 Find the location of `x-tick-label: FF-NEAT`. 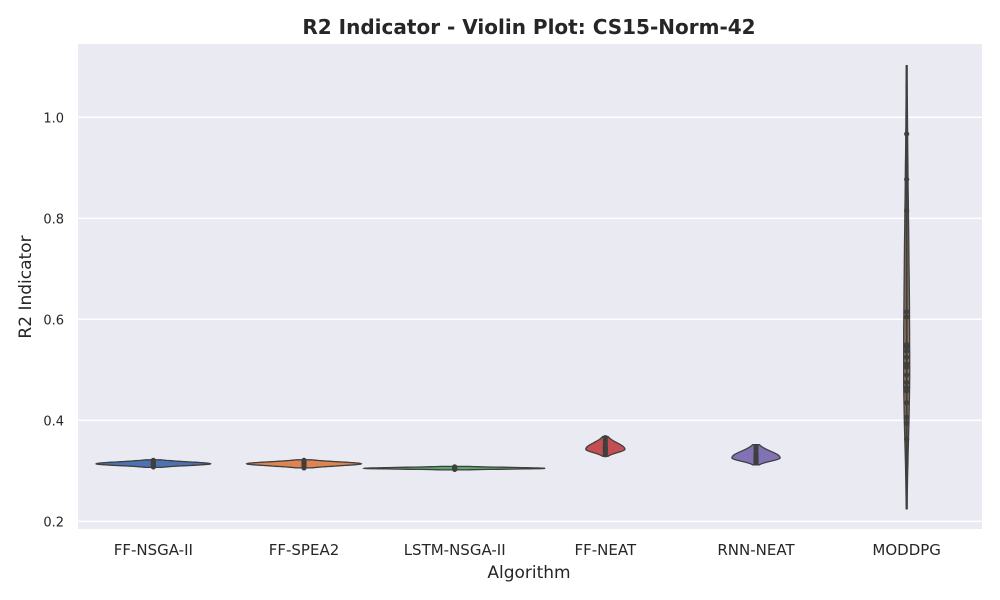

x-tick-label: FF-NEAT is located at coordinates (606, 550).